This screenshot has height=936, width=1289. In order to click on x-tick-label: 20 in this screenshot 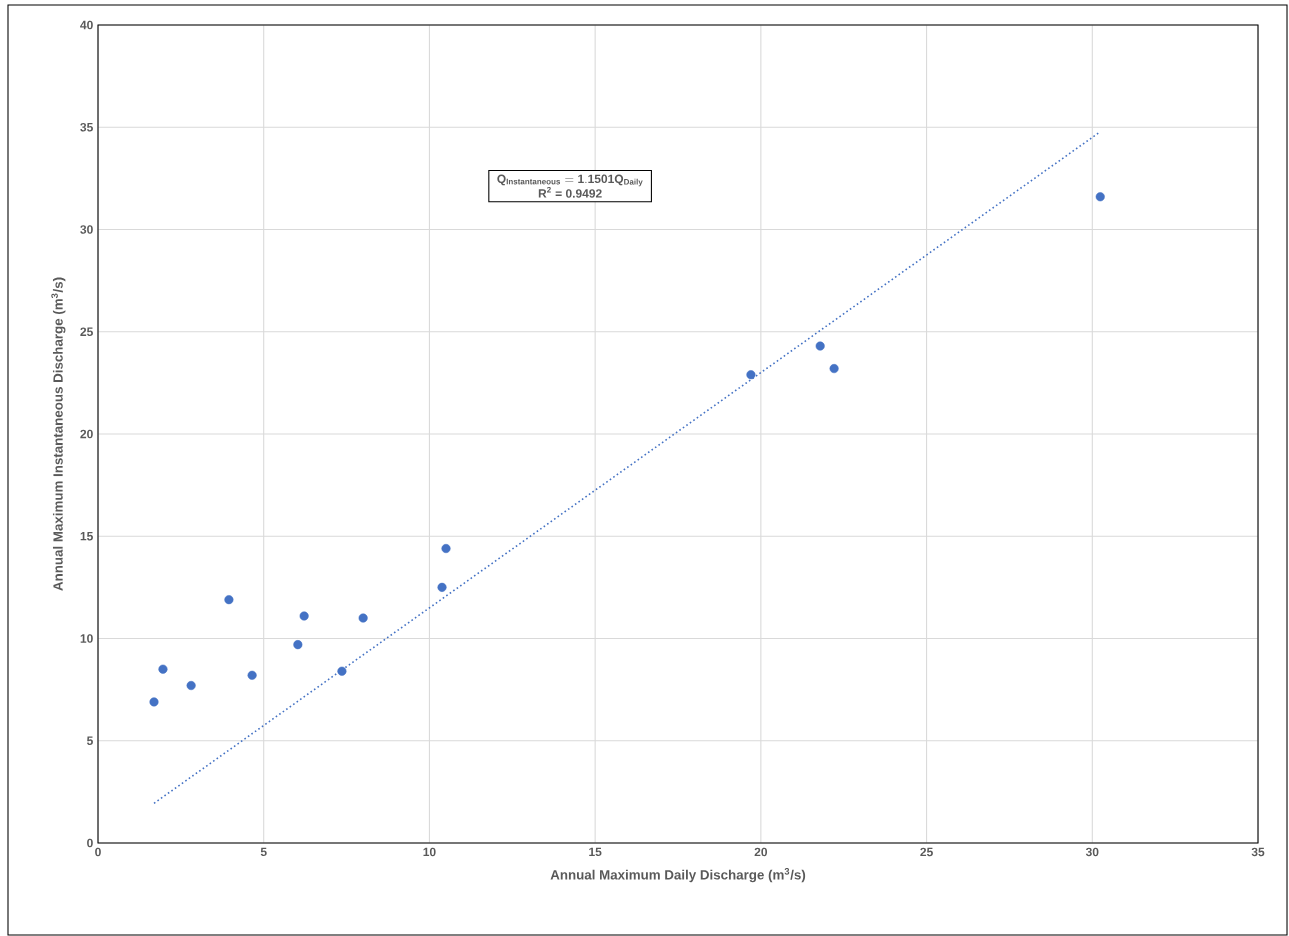, I will do `click(761, 852)`.